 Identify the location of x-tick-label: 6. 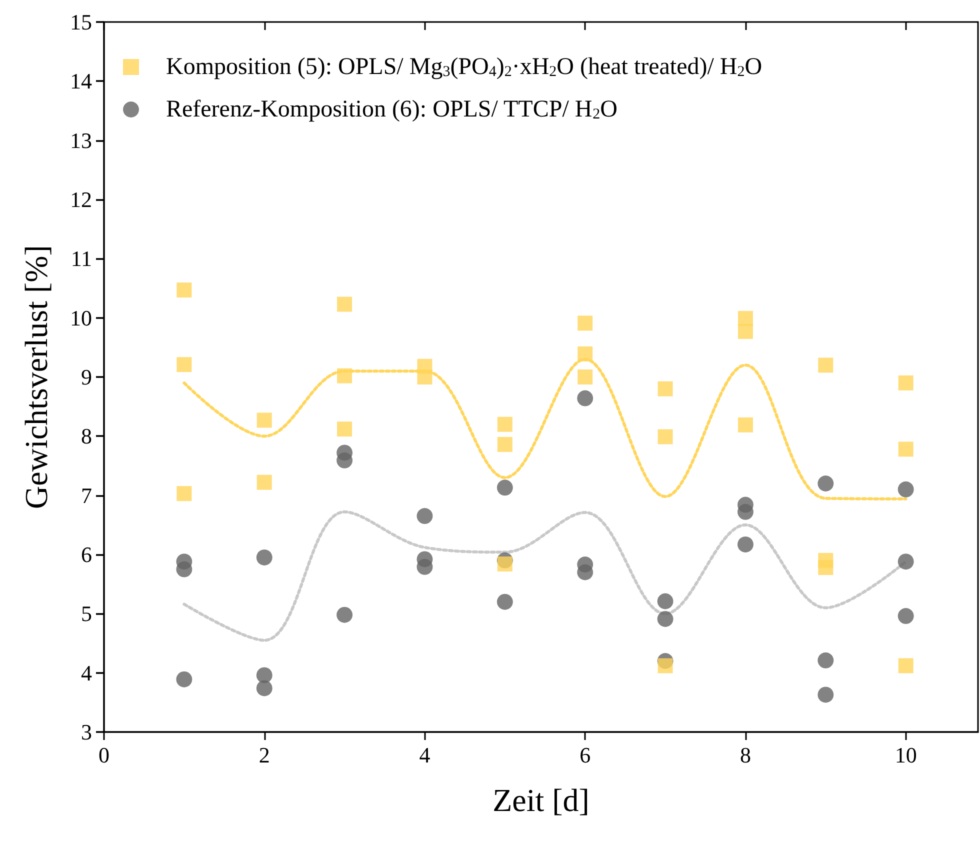
(585, 755).